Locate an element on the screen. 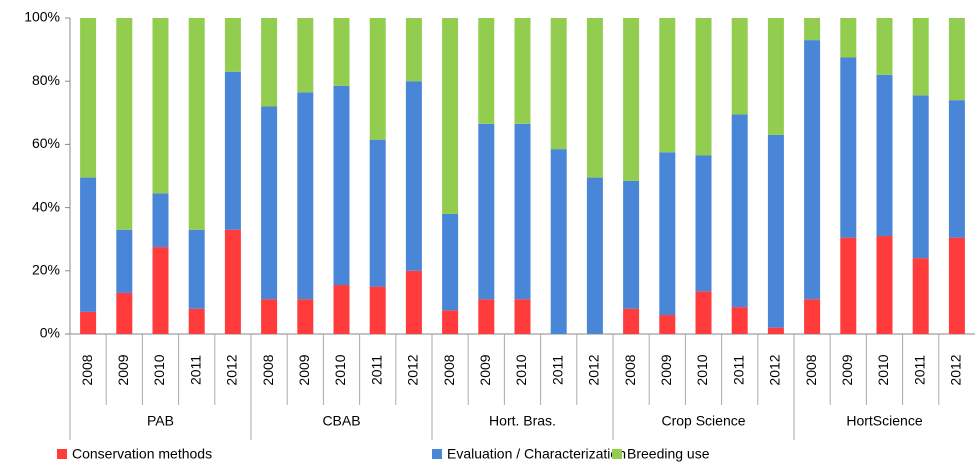 The image size is (975, 466). y-tick-label: 60% is located at coordinates (46, 143).